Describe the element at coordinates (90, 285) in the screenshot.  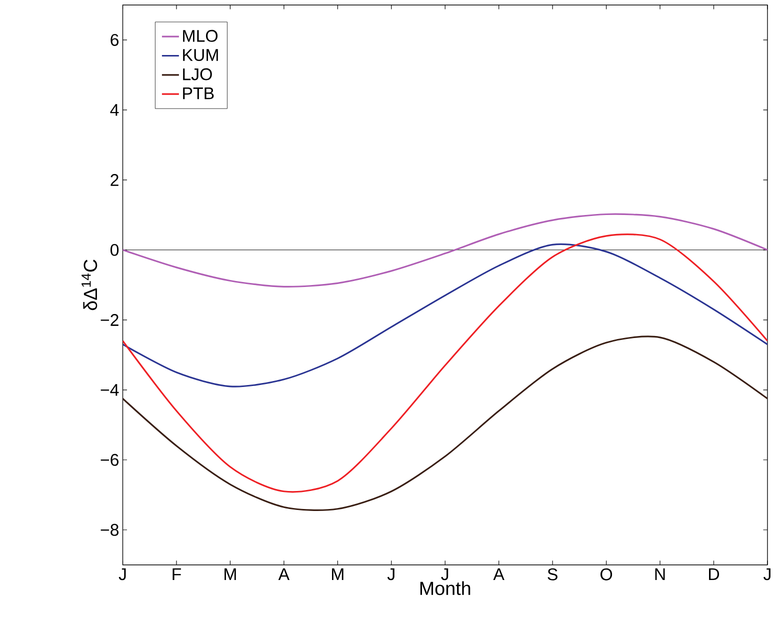
I see `y-axis-title: δΔ$^{14}$C` at that location.